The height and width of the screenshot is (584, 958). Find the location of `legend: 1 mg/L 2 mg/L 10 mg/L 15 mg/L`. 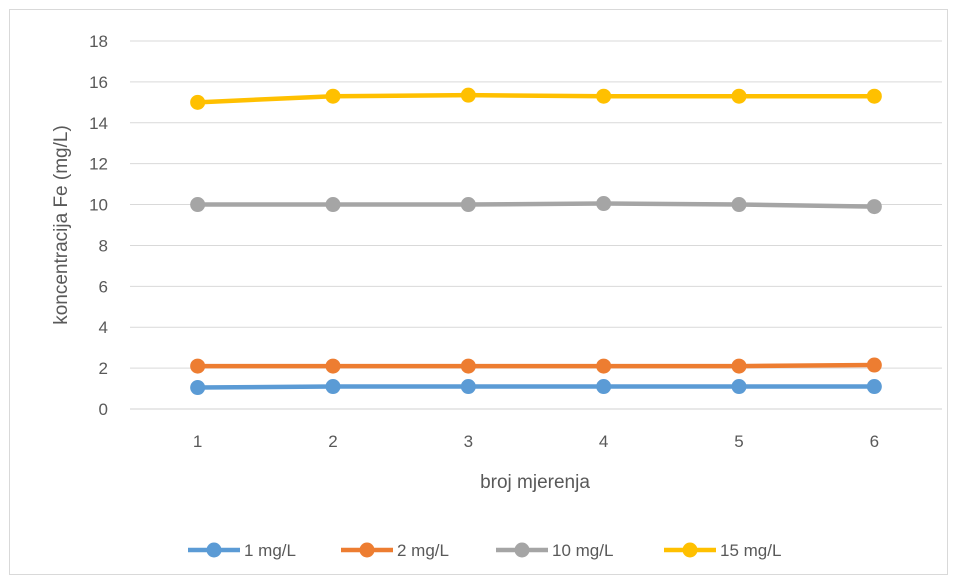

legend: 1 mg/L 2 mg/L 10 mg/L 15 mg/L is located at coordinates (484, 550).